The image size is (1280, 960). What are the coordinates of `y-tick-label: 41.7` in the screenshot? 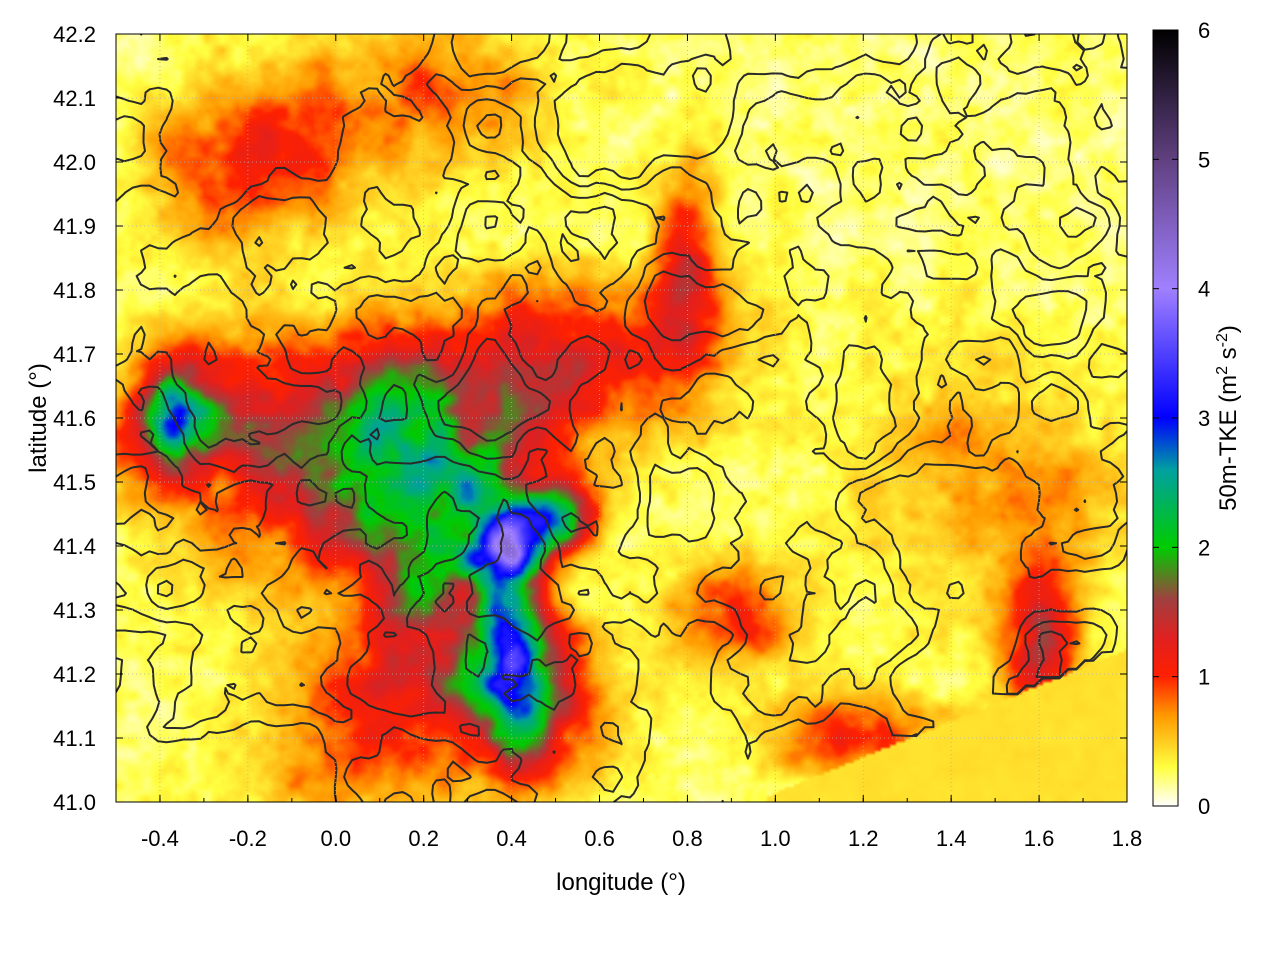 It's located at (74, 354).